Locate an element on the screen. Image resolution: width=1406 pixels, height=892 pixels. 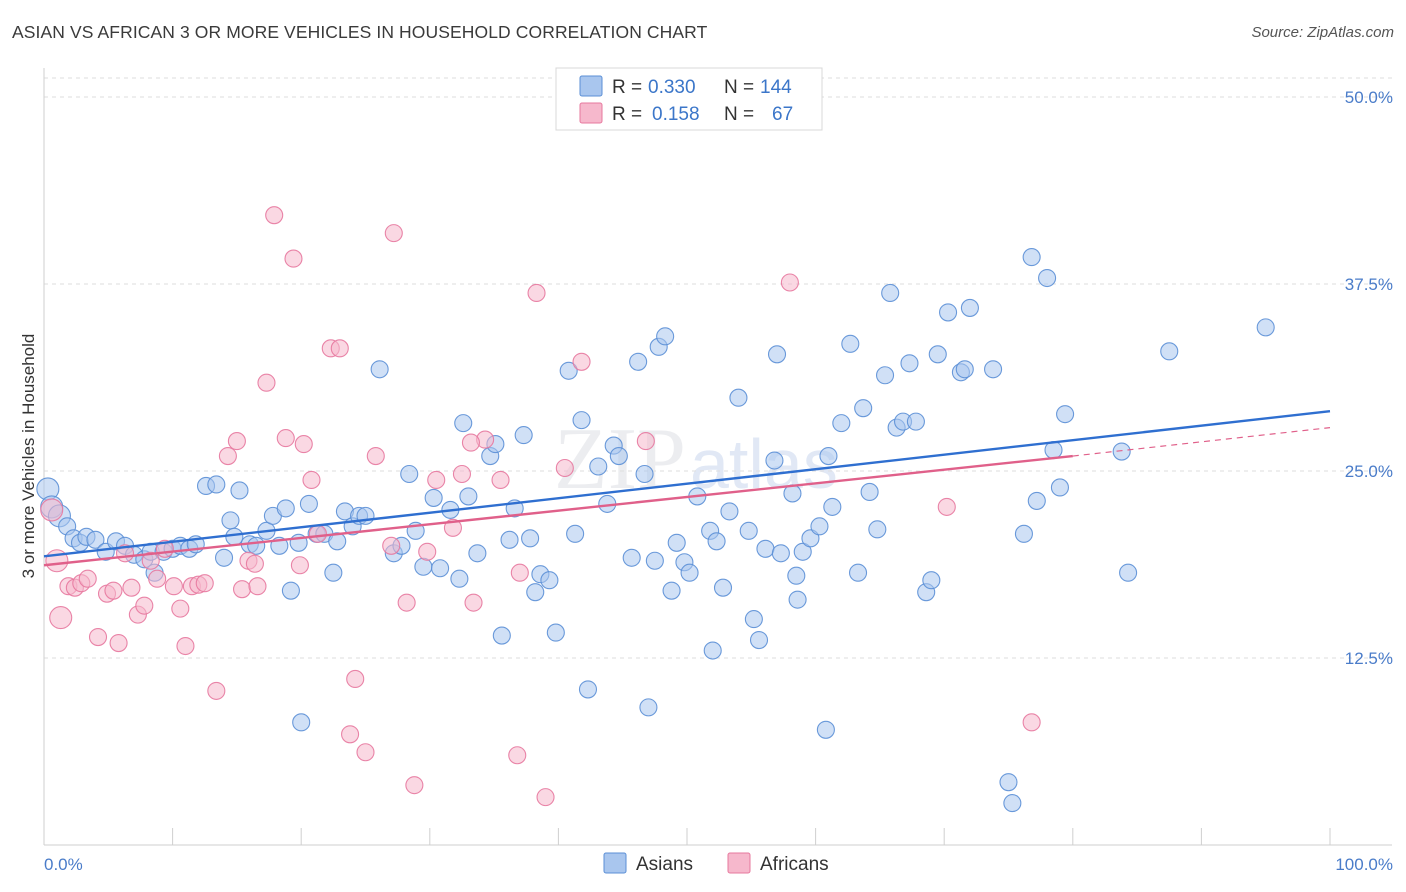
bottom-legend-label-africans: Africans is located at coordinates (794, 864).